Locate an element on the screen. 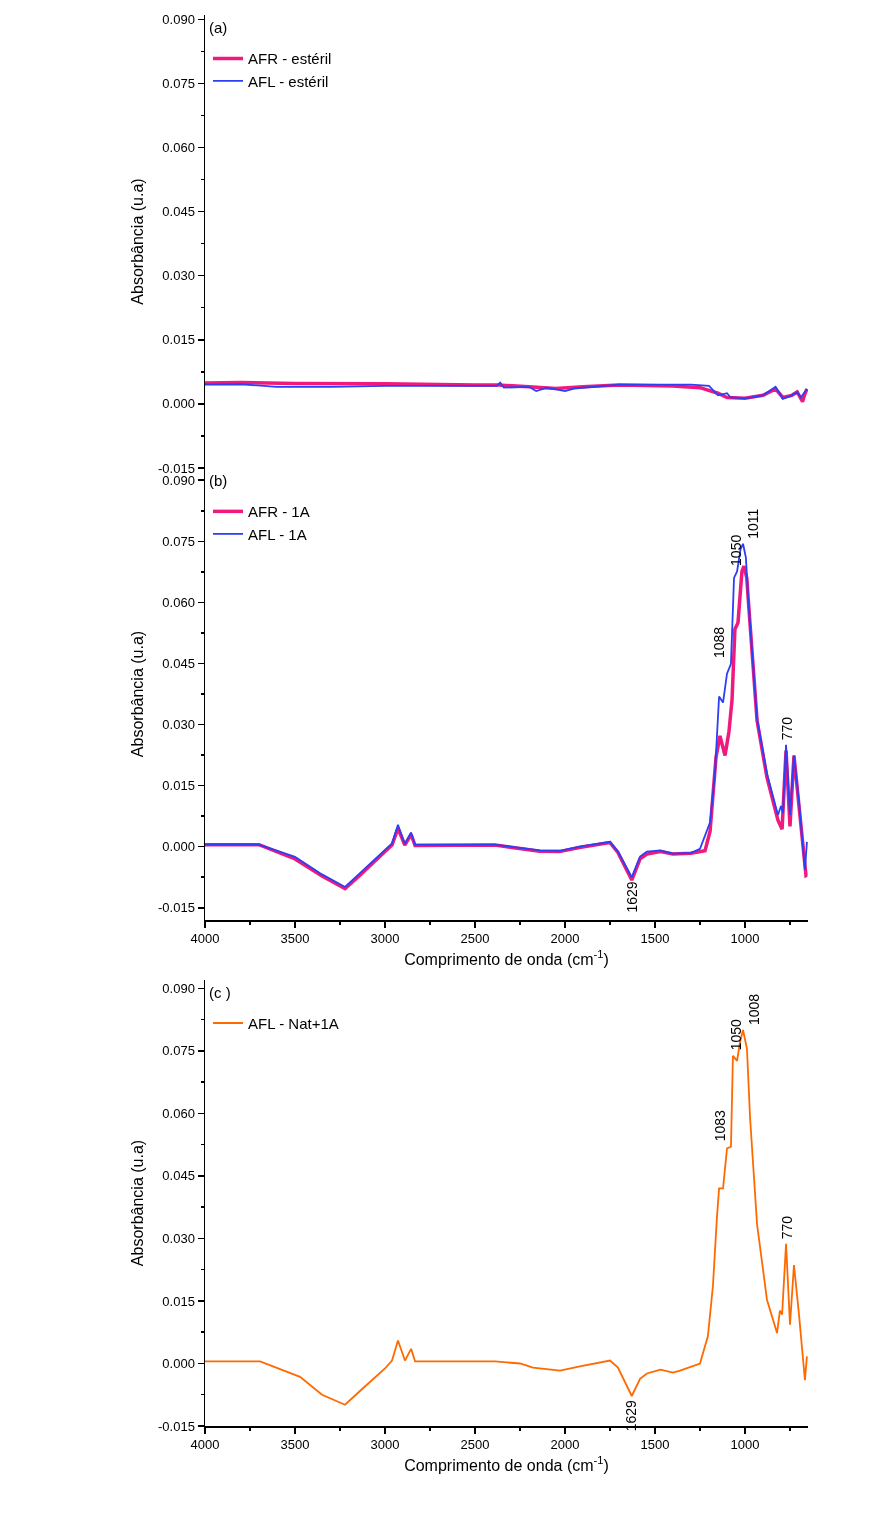 Image resolution: width=874 pixels, height=1540 pixels. legend-label: AFL - Nat+1A is located at coordinates (293, 1023).